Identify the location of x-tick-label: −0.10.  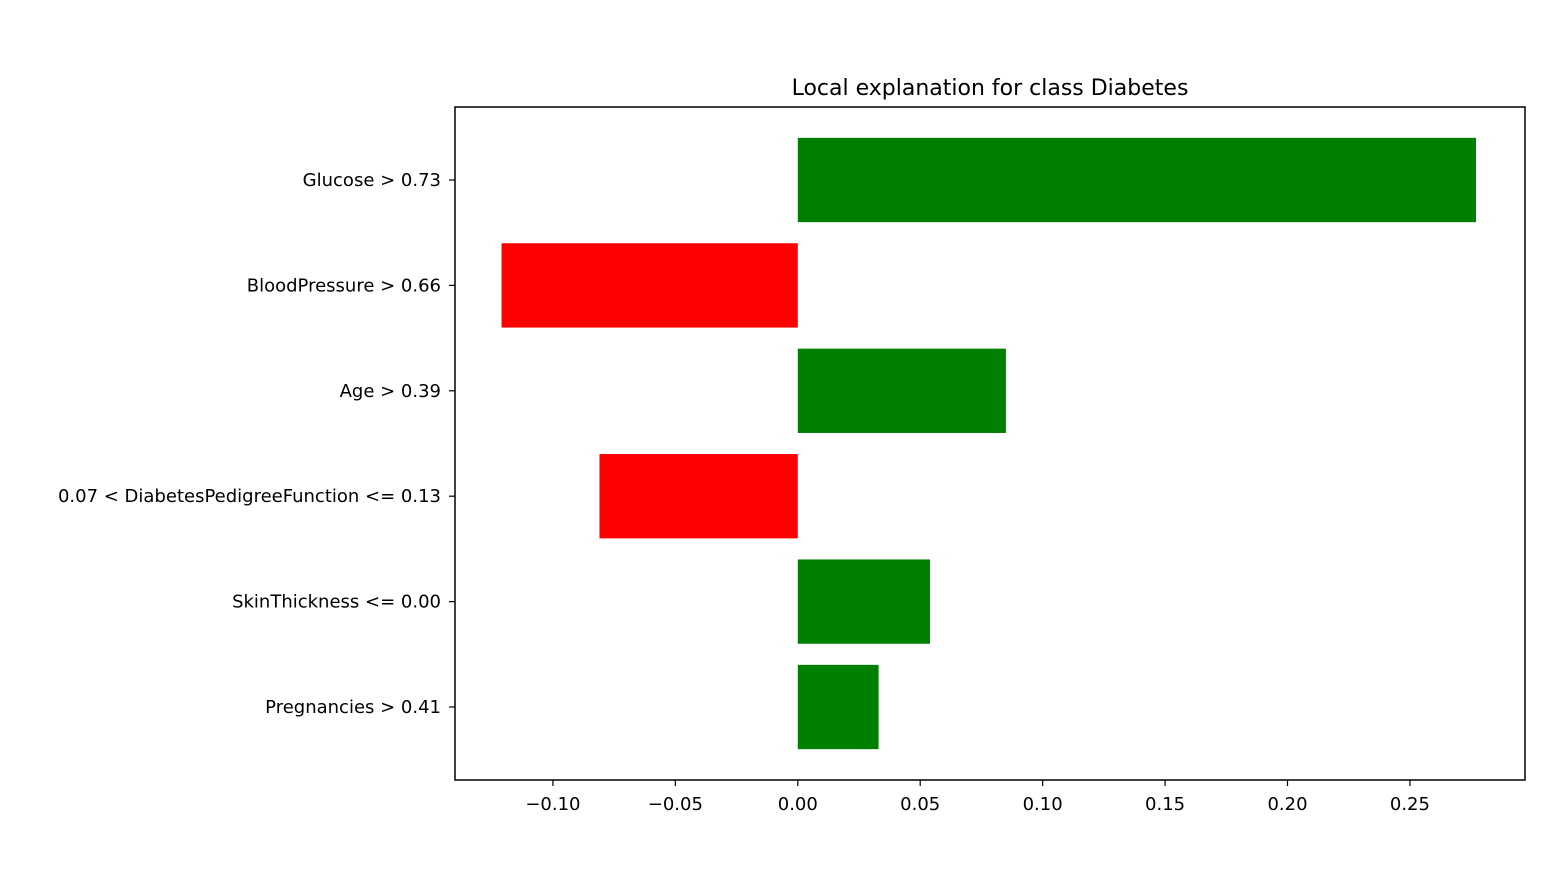
(552, 804).